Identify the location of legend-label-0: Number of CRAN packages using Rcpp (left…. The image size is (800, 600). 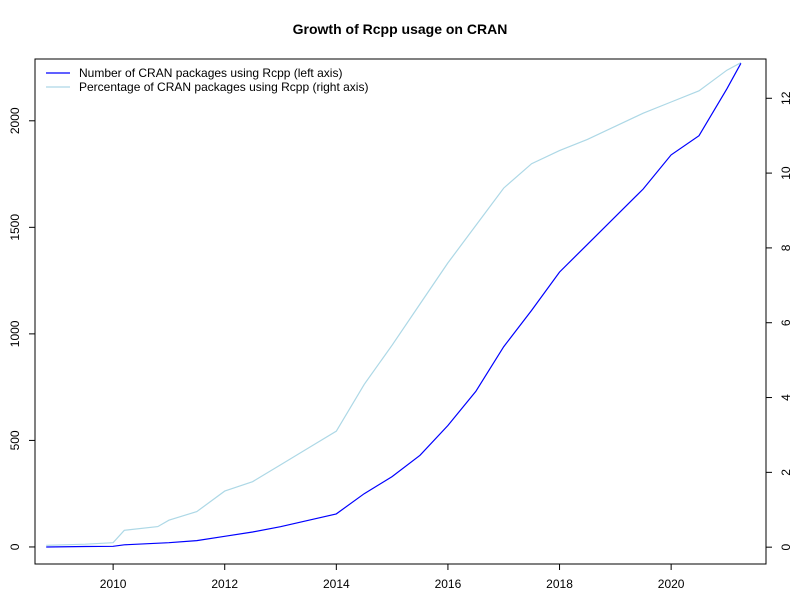
(210, 73).